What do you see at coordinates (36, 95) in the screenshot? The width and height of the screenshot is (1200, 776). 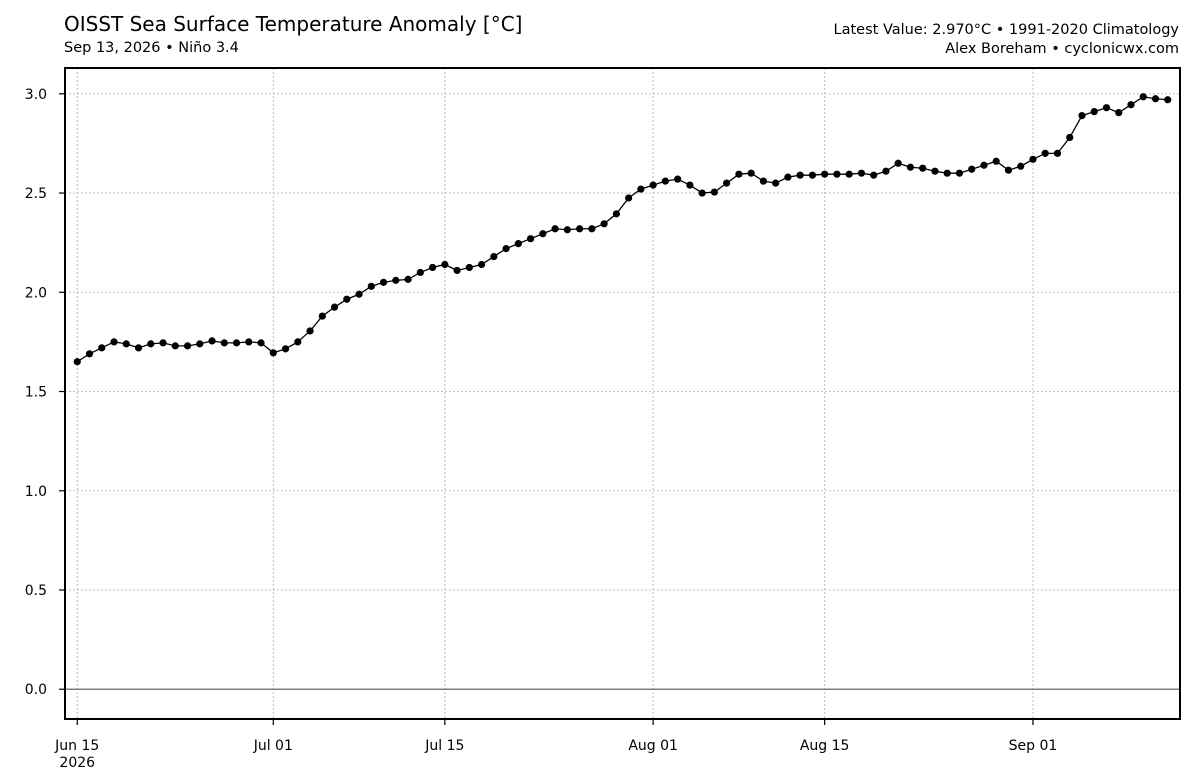 I see `y-tick-label: 3.0` at bounding box center [36, 95].